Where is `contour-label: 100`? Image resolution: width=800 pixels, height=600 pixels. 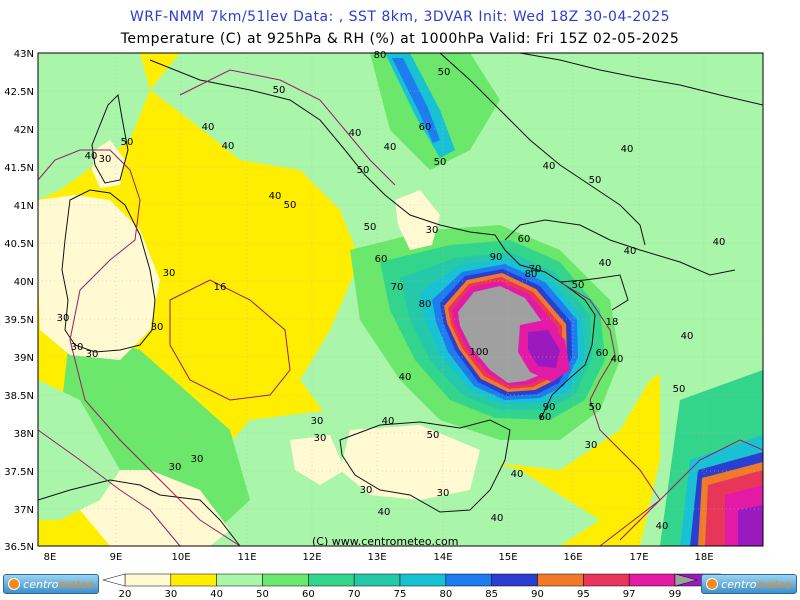
contour-label: 100 is located at coordinates (478, 352).